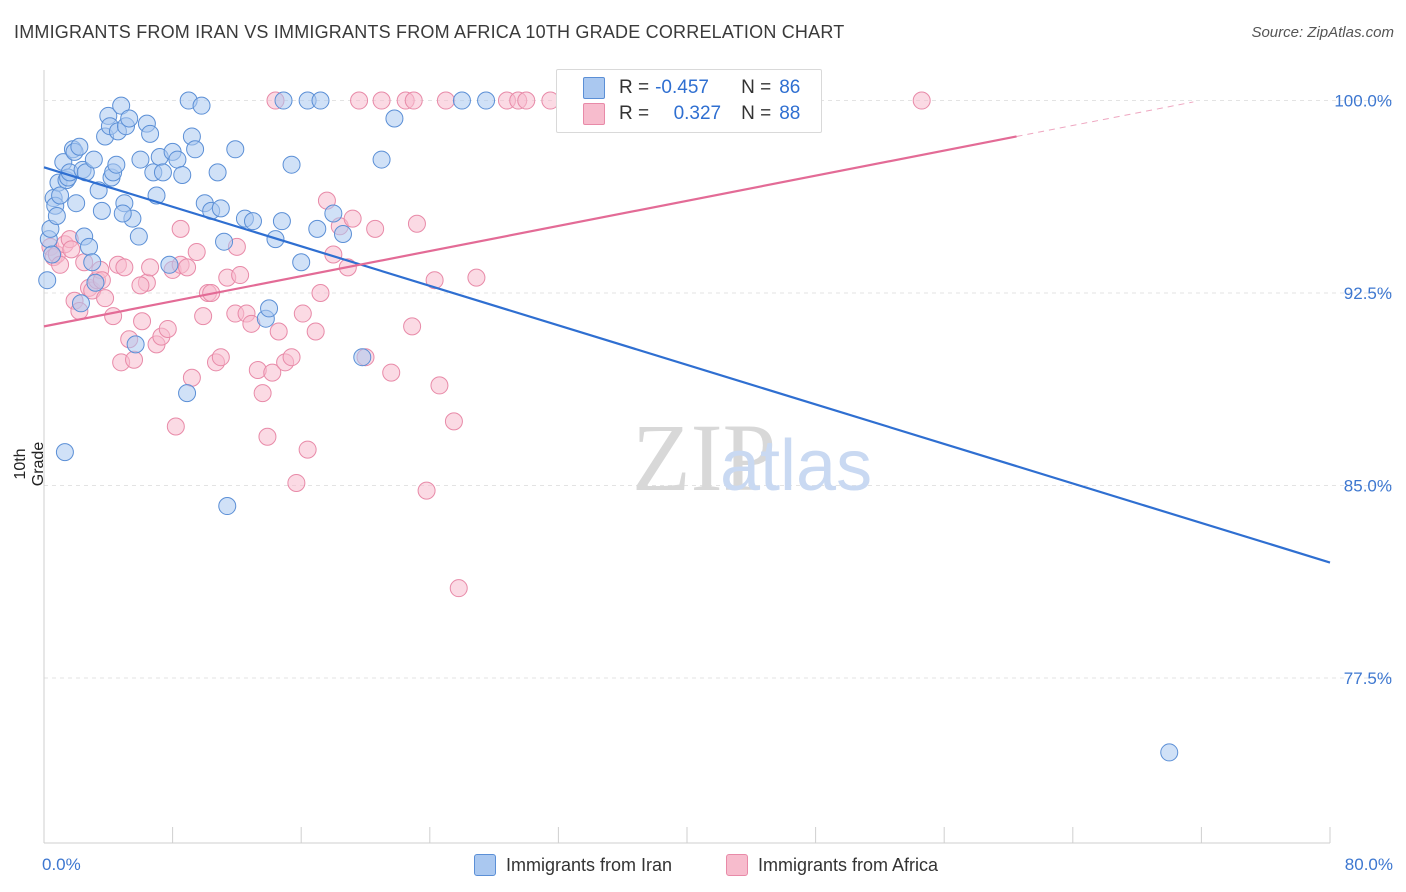  Describe the element at coordinates (848, 864) in the screenshot. I see `legend-africa-label: Immigrants from Africa` at that location.